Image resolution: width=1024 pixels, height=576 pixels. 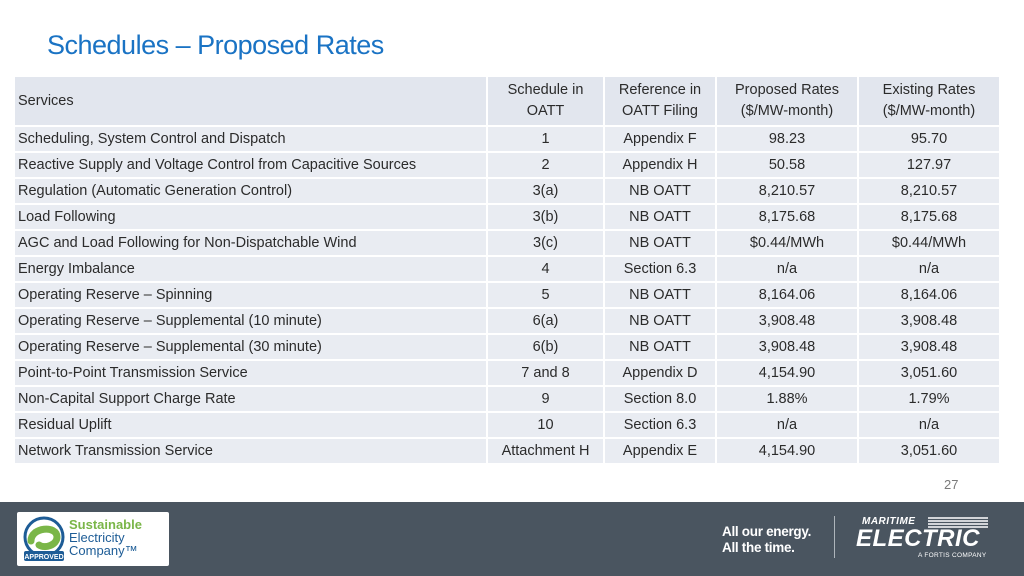 What do you see at coordinates (958, 522) in the screenshot?
I see `logo-stripes-icon` at bounding box center [958, 522].